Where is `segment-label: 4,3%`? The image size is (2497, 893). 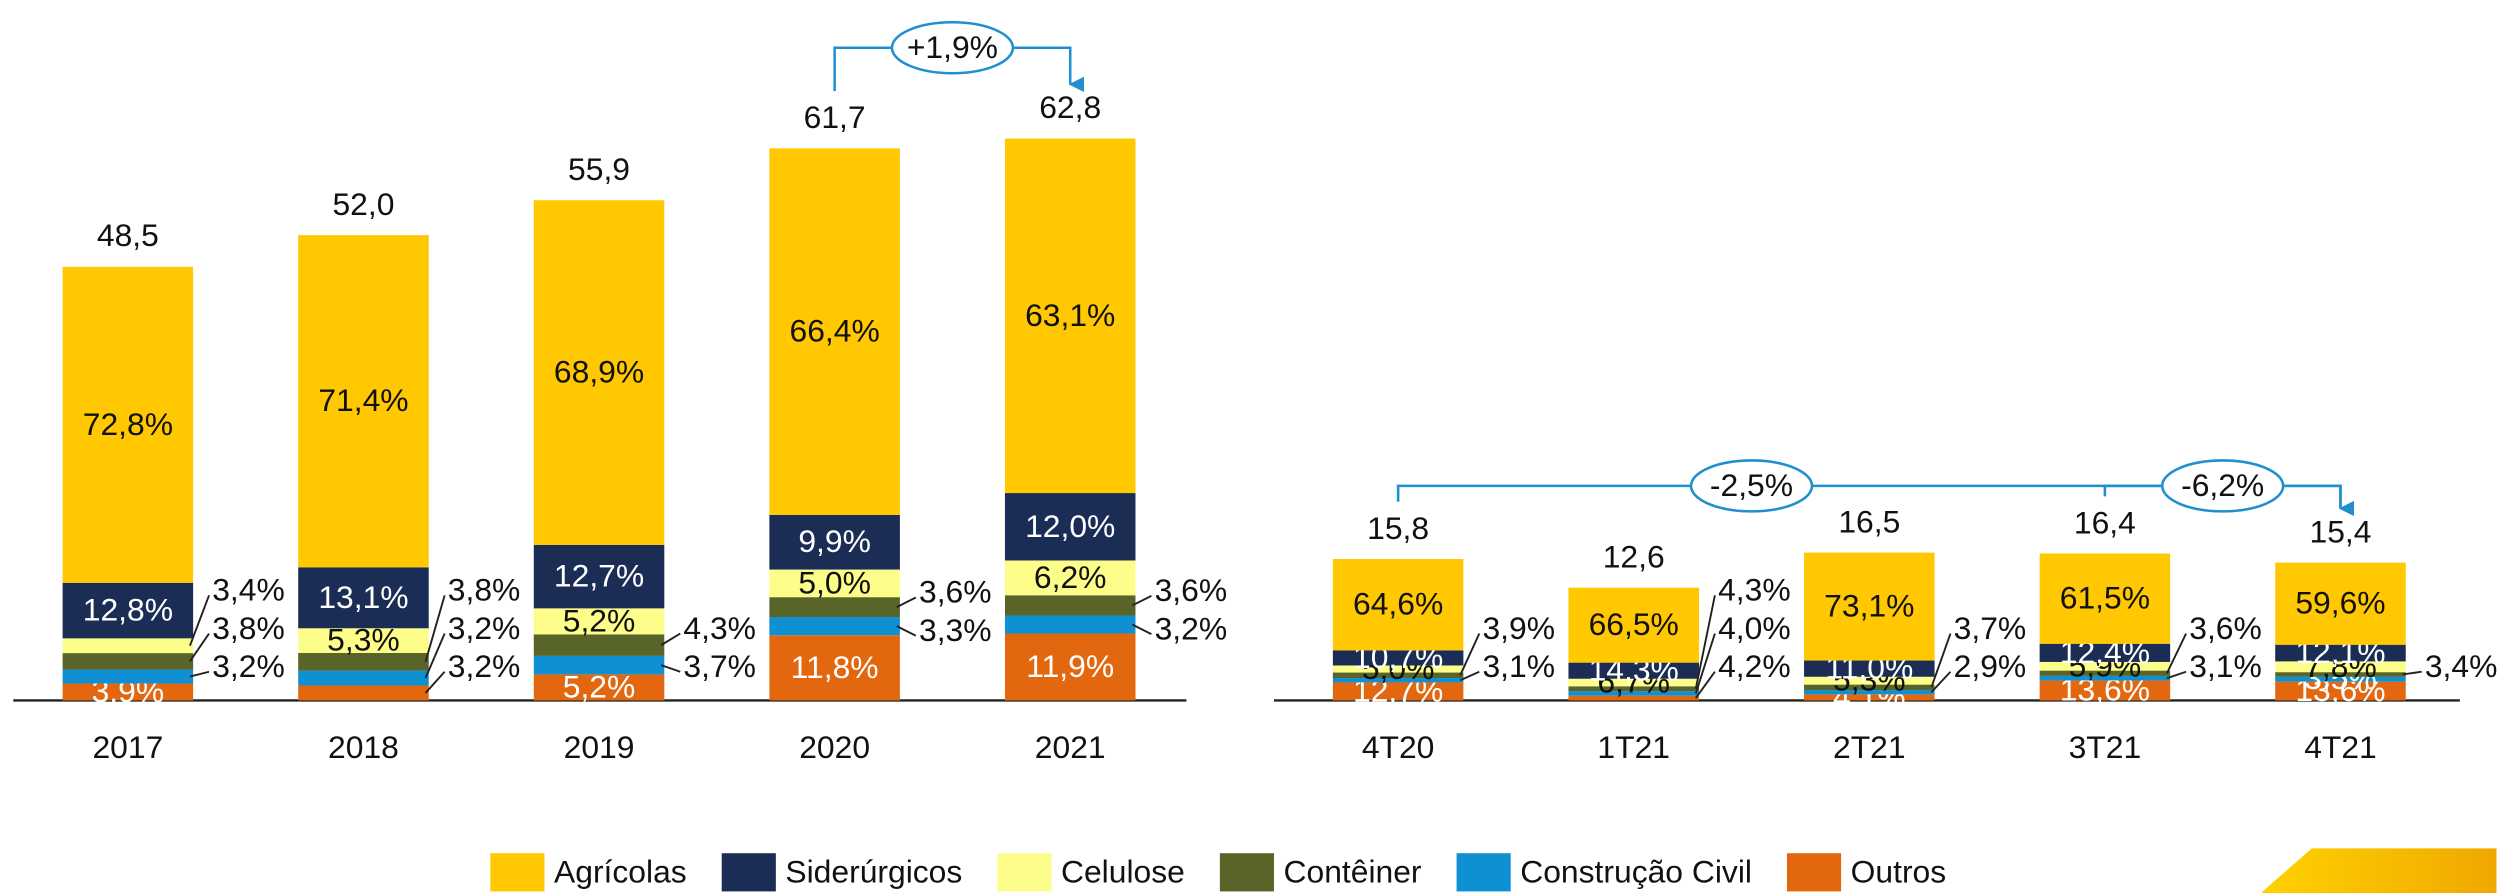 segment-label: 4,3% is located at coordinates (1754, 590).